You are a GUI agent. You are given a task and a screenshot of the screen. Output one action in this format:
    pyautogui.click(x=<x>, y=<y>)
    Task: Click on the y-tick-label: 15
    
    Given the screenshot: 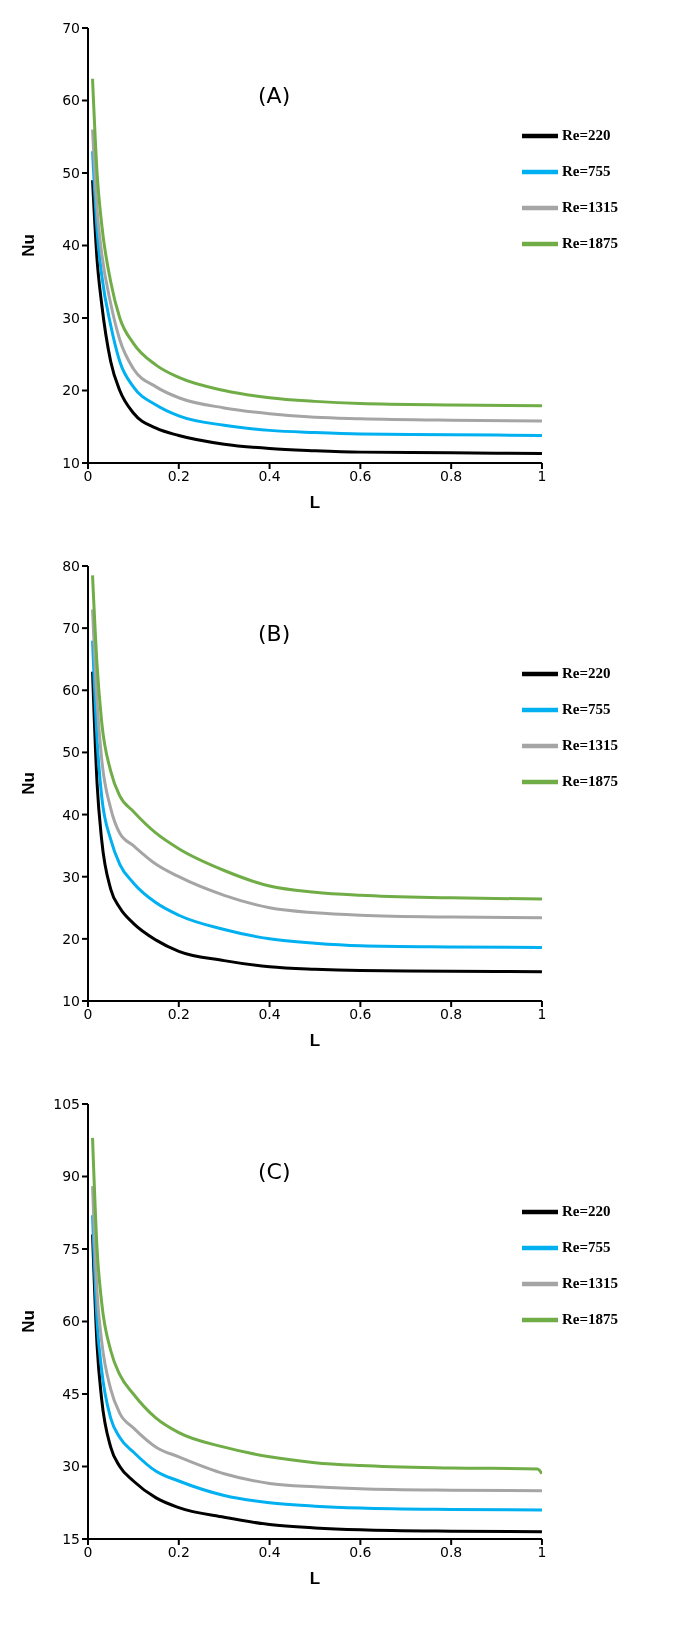 What is the action you would take?
    pyautogui.click(x=71, y=1538)
    